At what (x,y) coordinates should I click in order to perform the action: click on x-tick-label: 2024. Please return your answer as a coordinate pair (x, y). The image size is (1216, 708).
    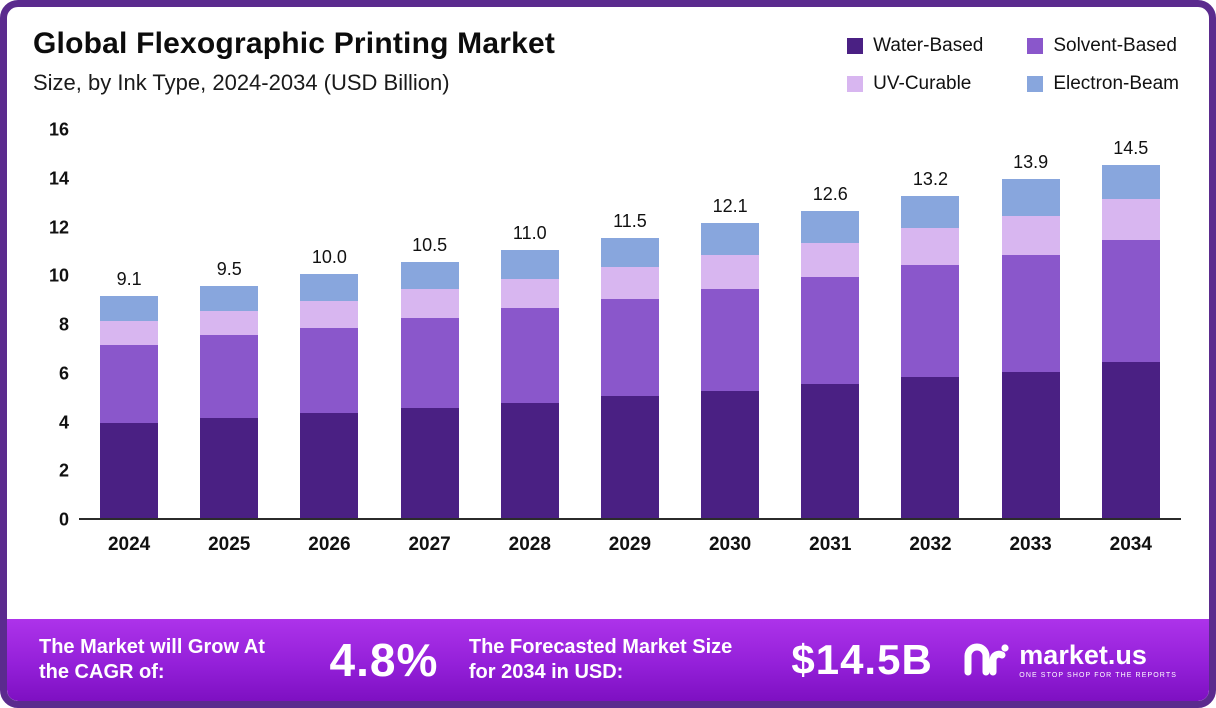
    Looking at the image, I should click on (129, 544).